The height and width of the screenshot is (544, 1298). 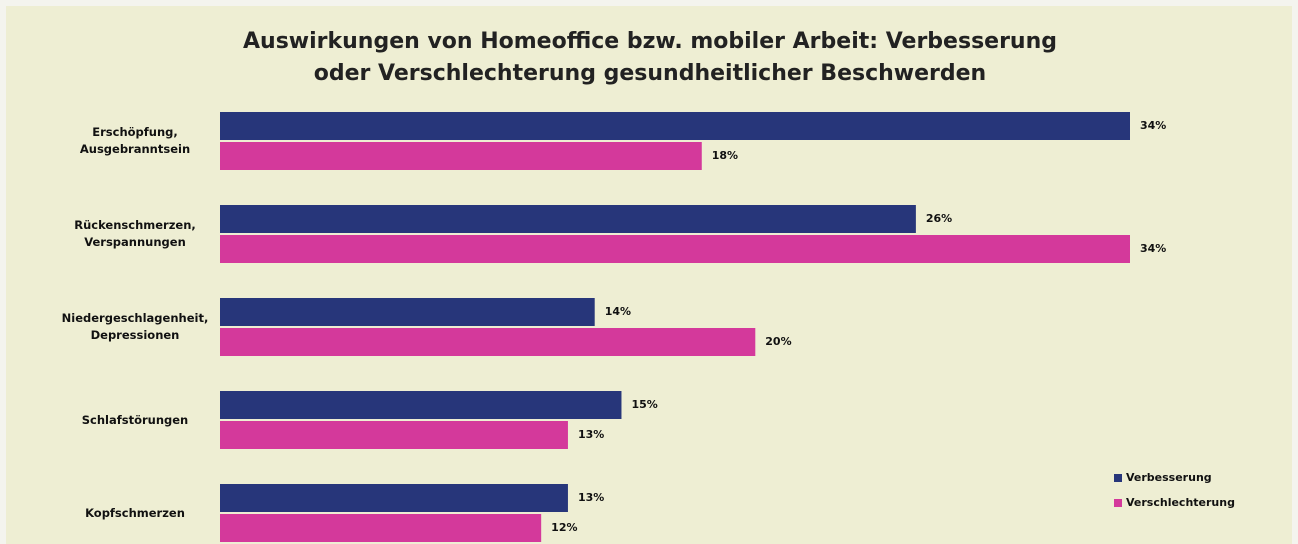 What do you see at coordinates (135, 512) in the screenshot?
I see `category-label: Kopfschmerzen` at bounding box center [135, 512].